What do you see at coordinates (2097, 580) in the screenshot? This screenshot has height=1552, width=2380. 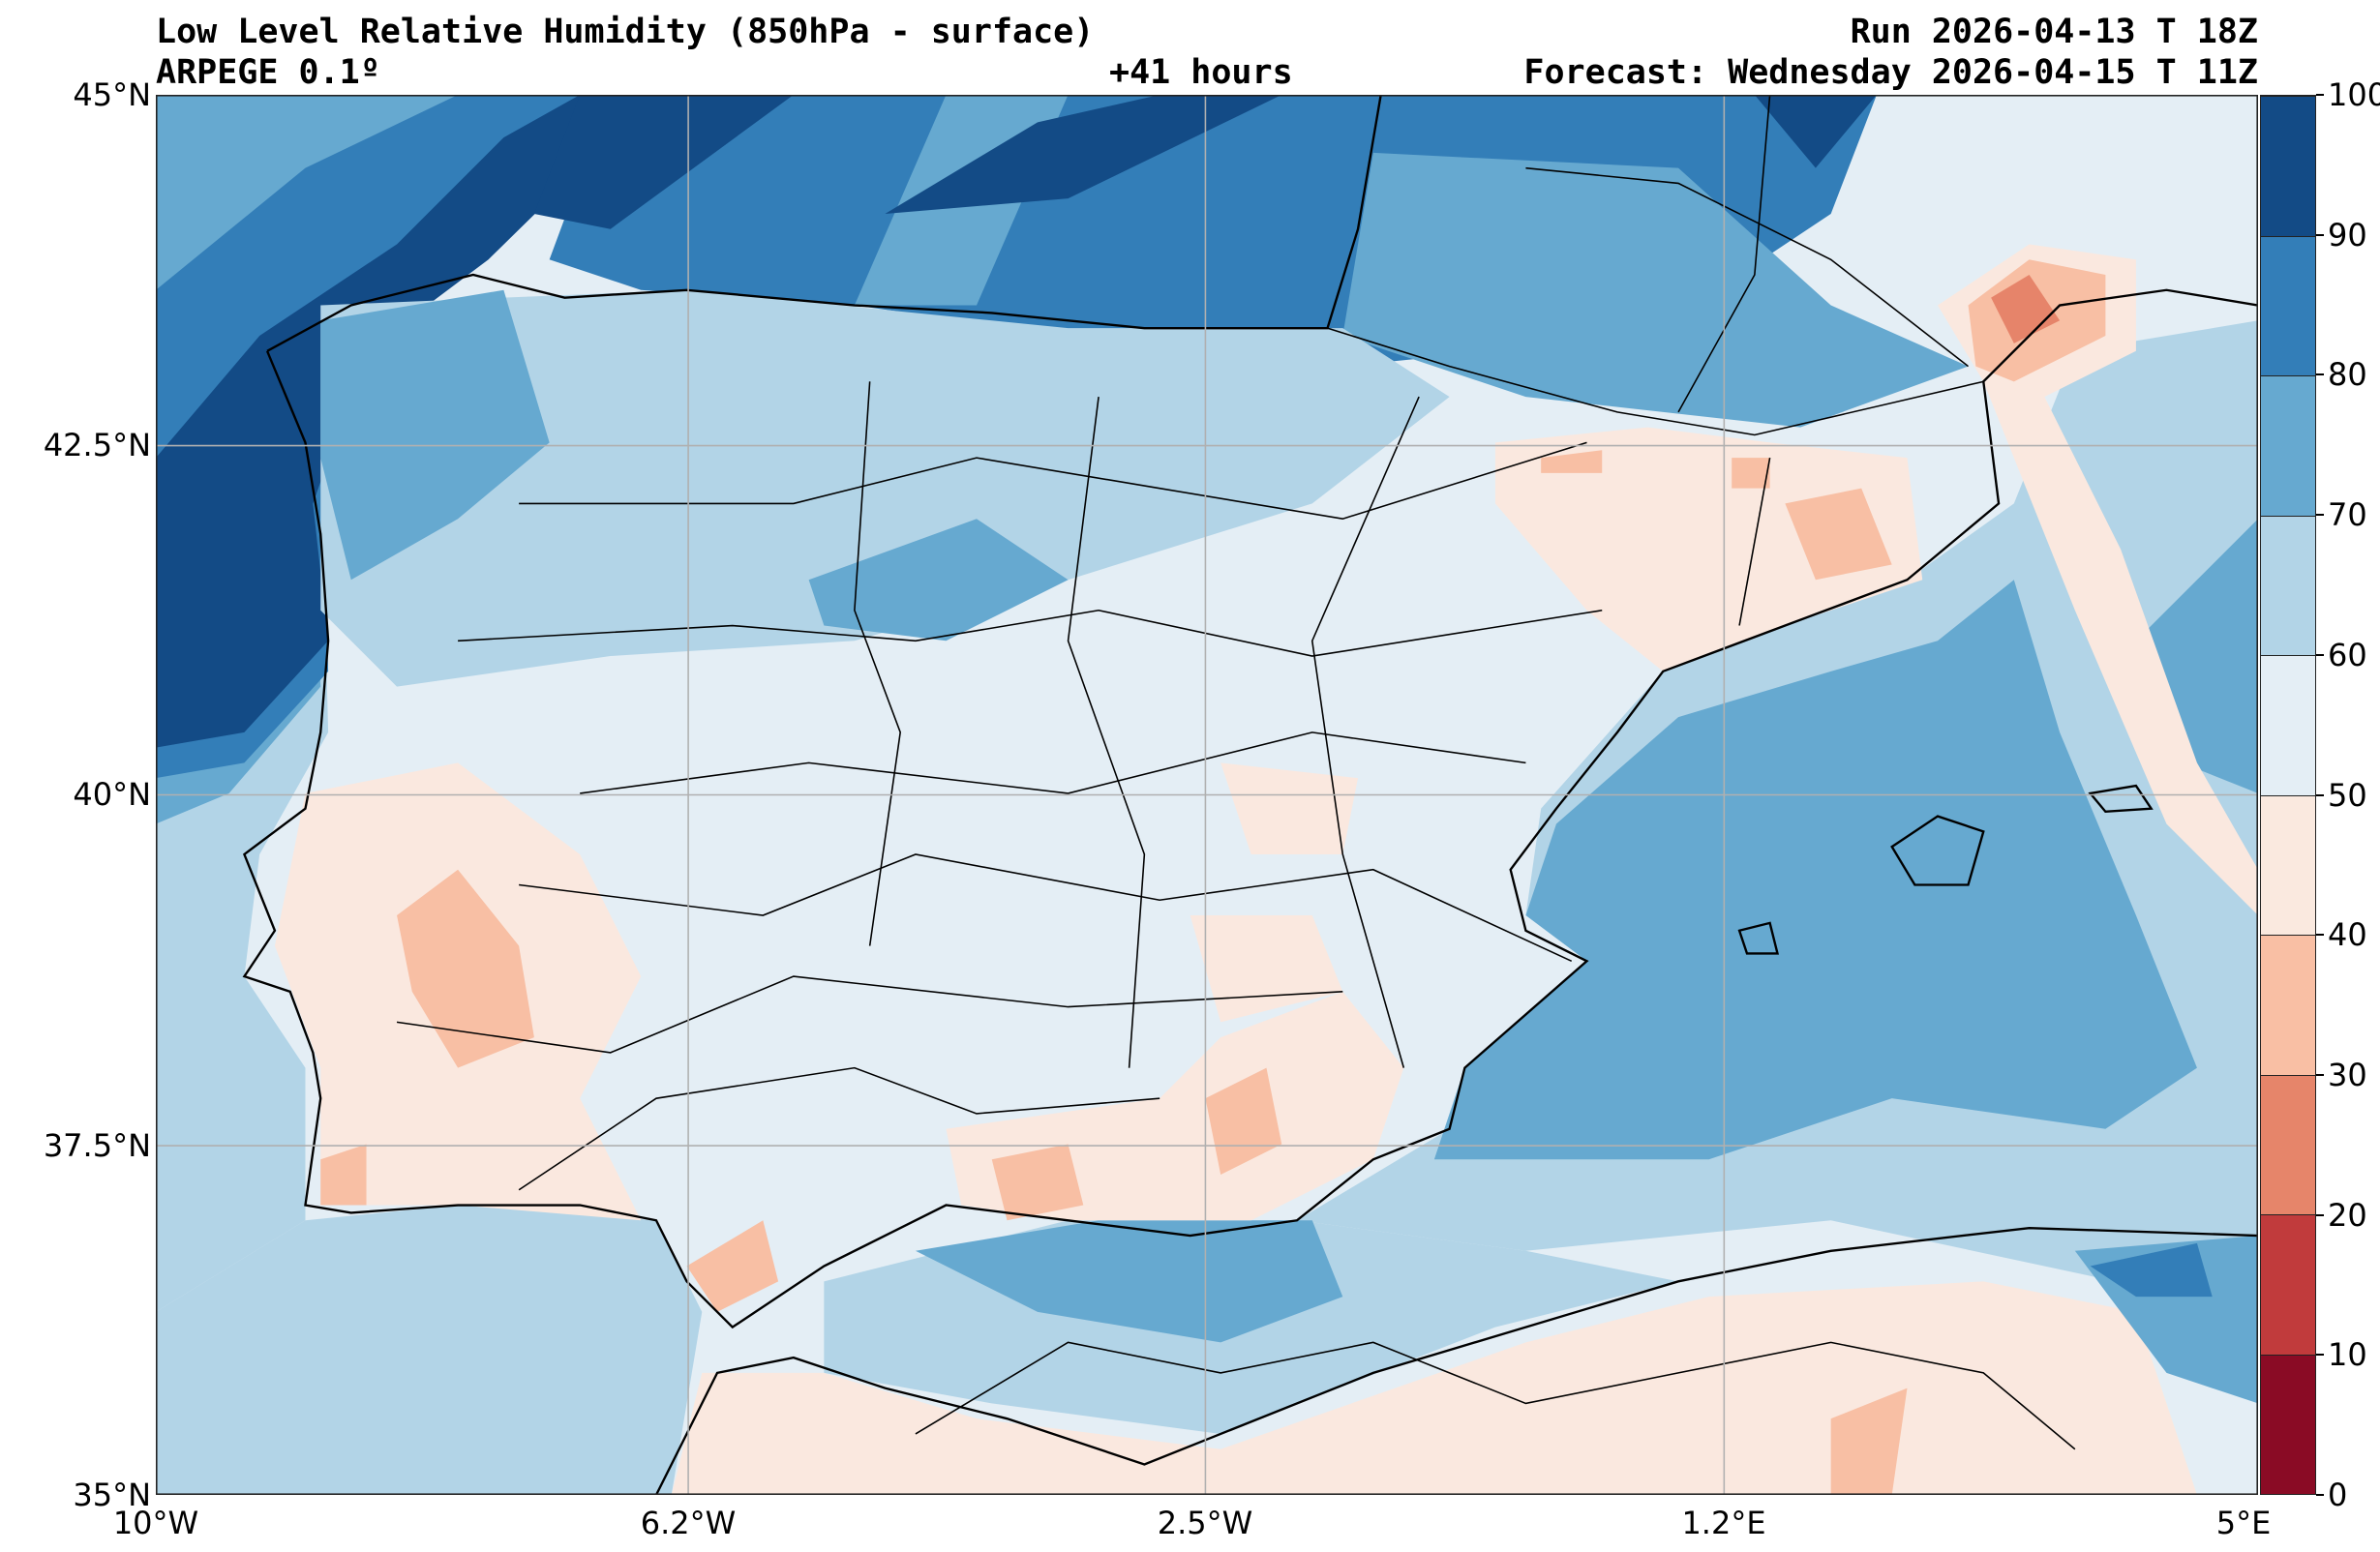 I see `dry-zone-rhone` at bounding box center [2097, 580].